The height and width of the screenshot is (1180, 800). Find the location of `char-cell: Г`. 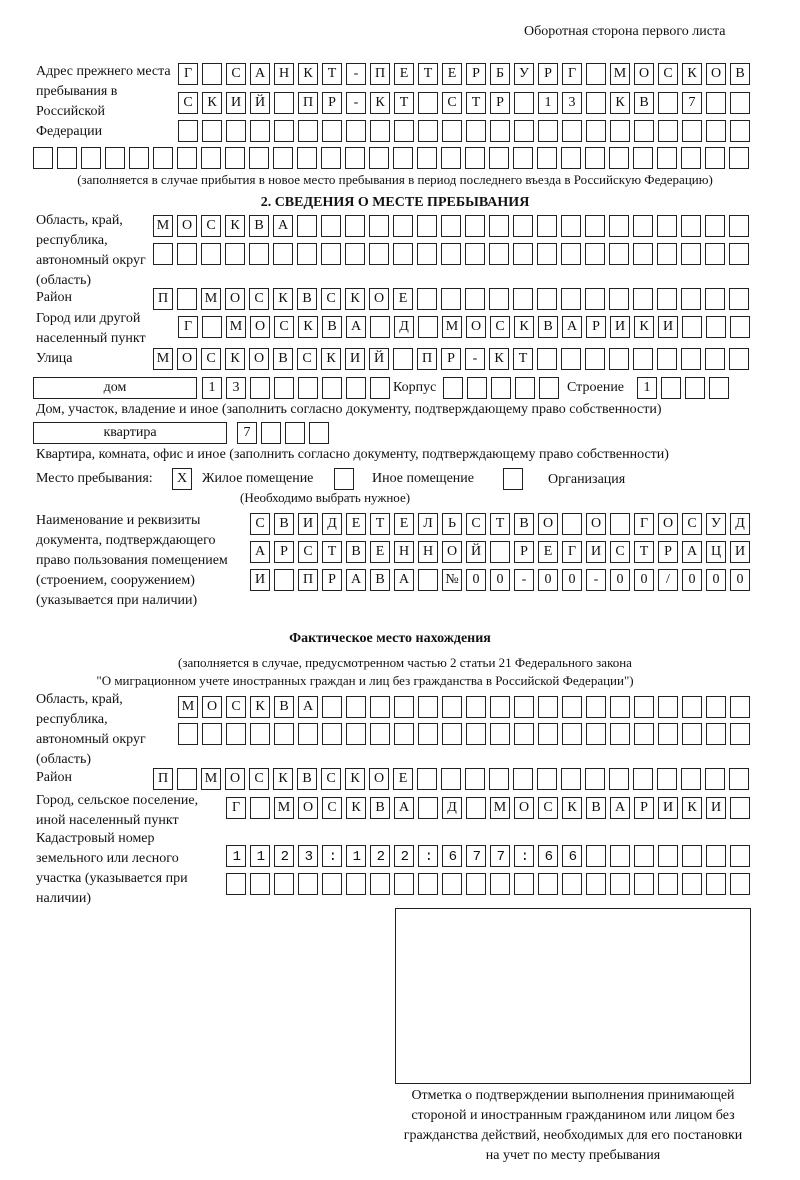

char-cell: Г is located at coordinates (188, 74).